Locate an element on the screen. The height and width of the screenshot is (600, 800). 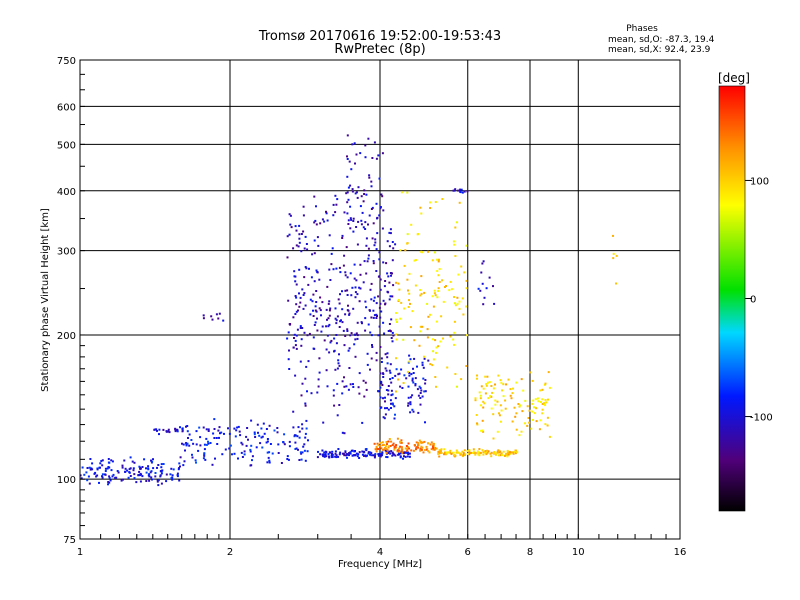
x-tick-label: 16 is located at coordinates (680, 552).